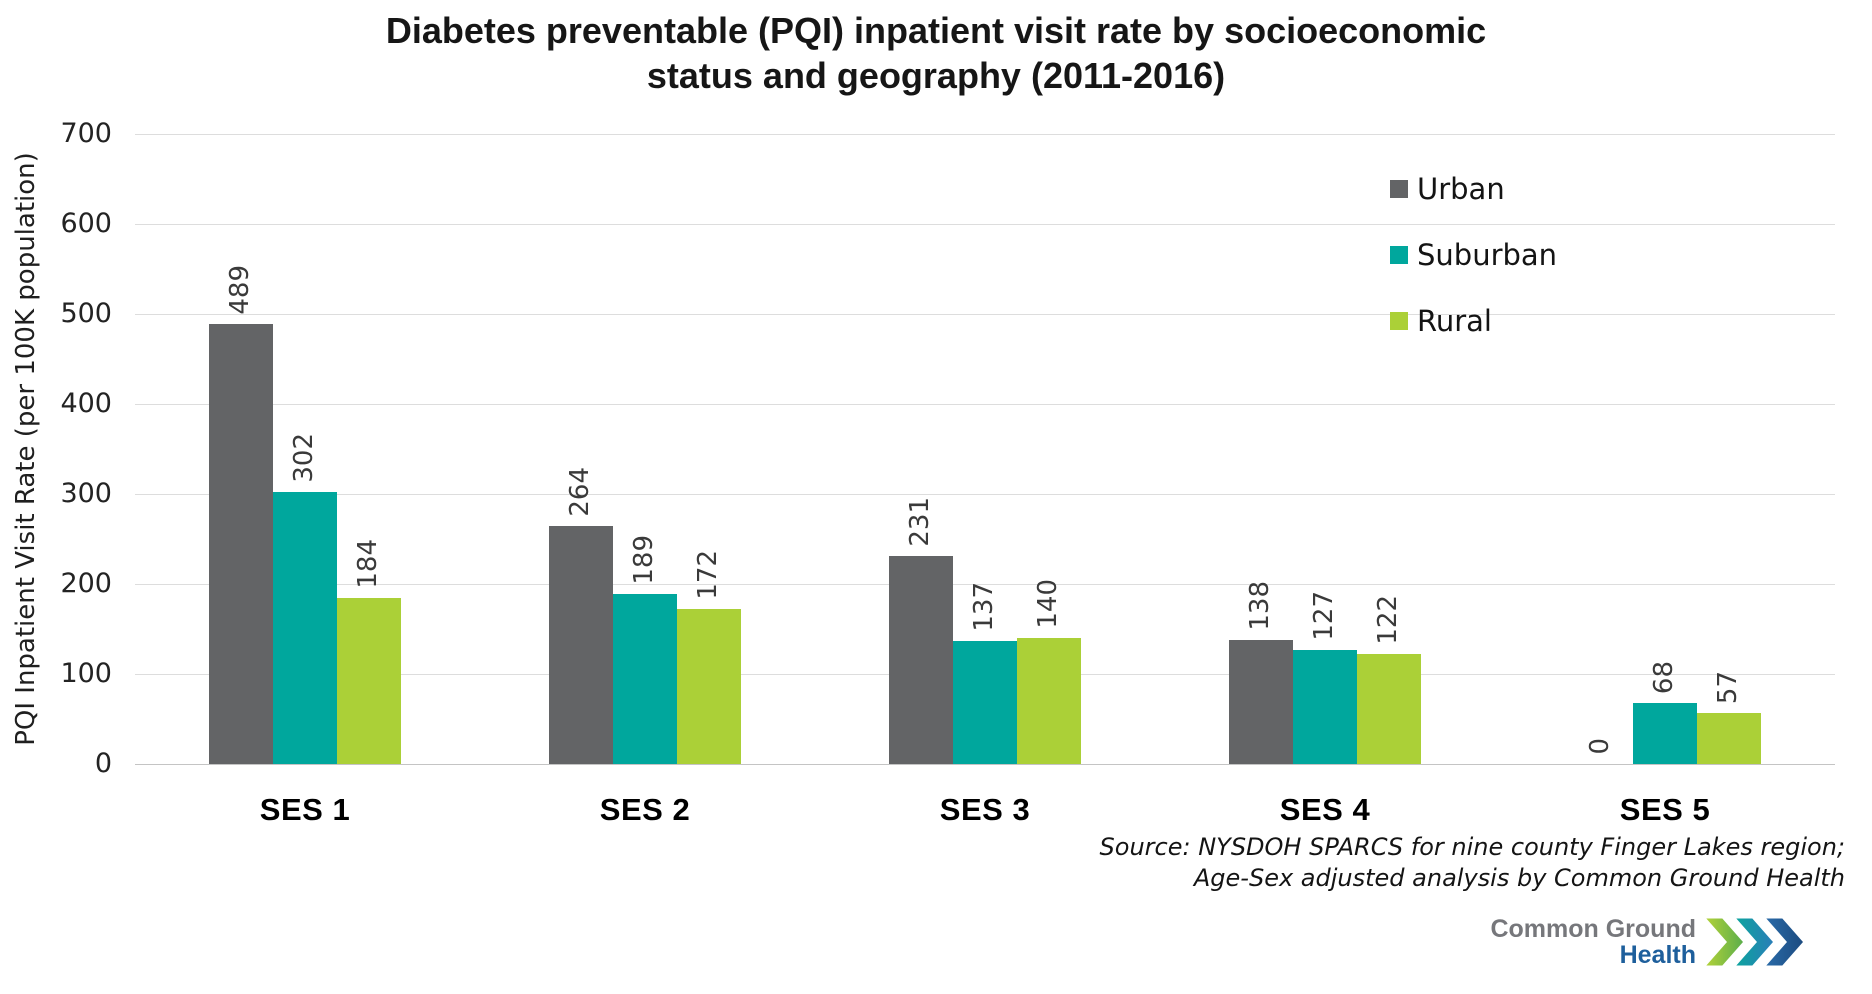 Image resolution: width=1872 pixels, height=994 pixels. Describe the element at coordinates (86, 223) in the screenshot. I see `y-tick-label-600: 600` at that location.